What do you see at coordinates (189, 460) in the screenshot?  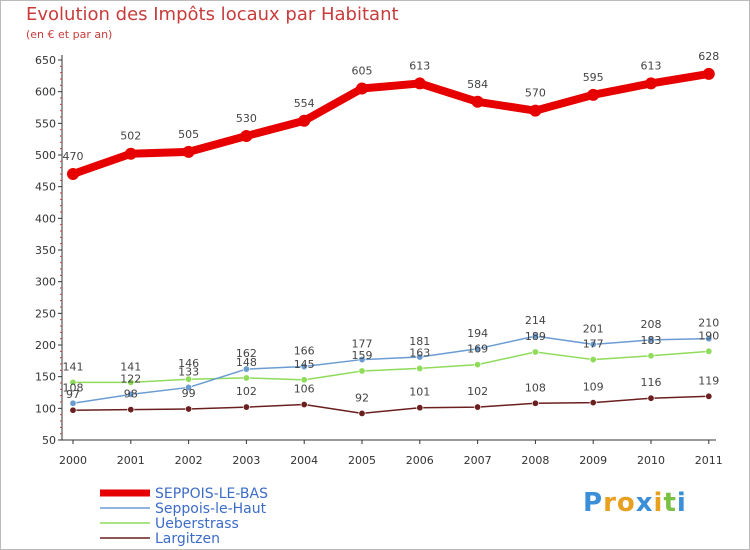 I see `x-tick-label: 2002` at bounding box center [189, 460].